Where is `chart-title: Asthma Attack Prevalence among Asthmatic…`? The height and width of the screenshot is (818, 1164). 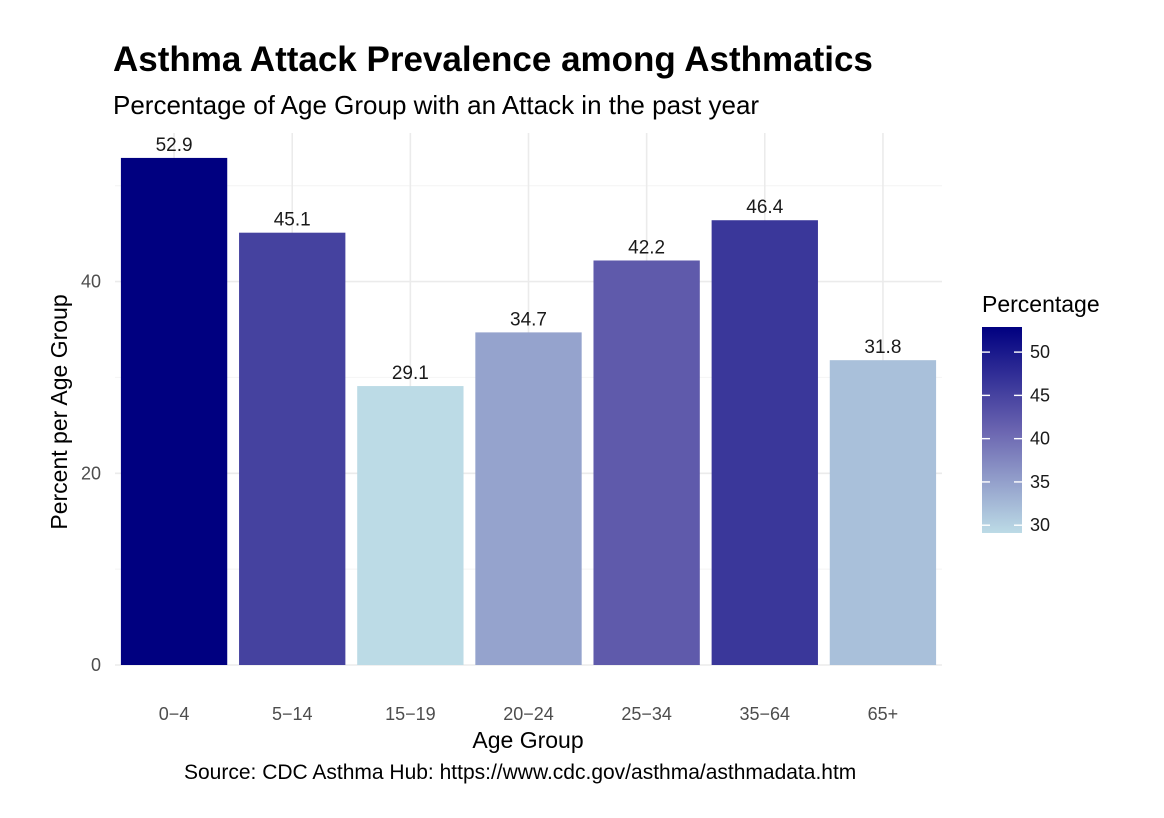 chart-title: Asthma Attack Prevalence among Asthmatic… is located at coordinates (493, 59).